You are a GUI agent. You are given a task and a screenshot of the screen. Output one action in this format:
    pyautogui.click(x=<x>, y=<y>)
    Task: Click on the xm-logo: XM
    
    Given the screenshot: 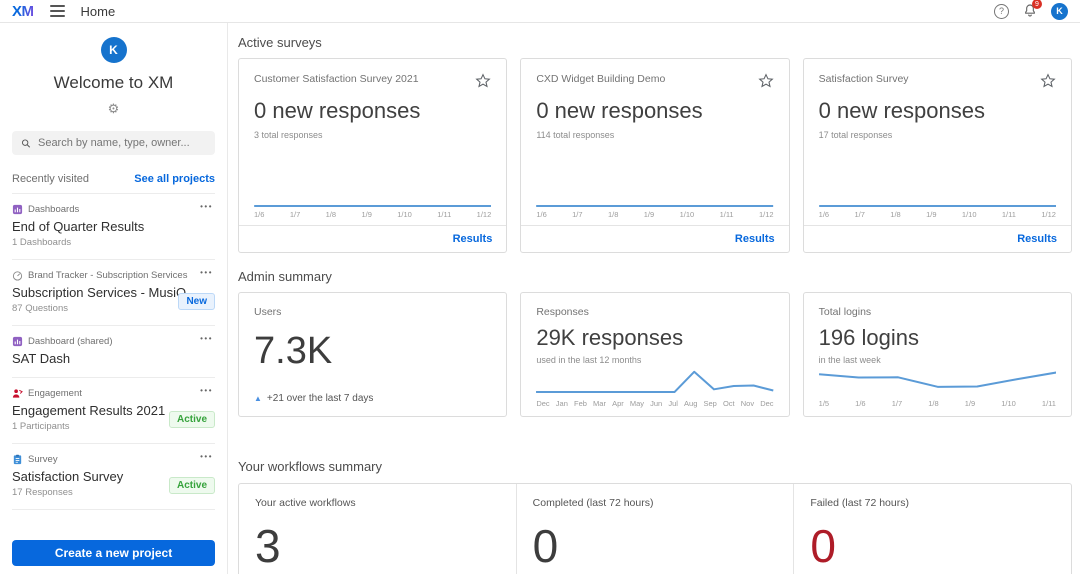 What is the action you would take?
    pyautogui.click(x=23, y=11)
    